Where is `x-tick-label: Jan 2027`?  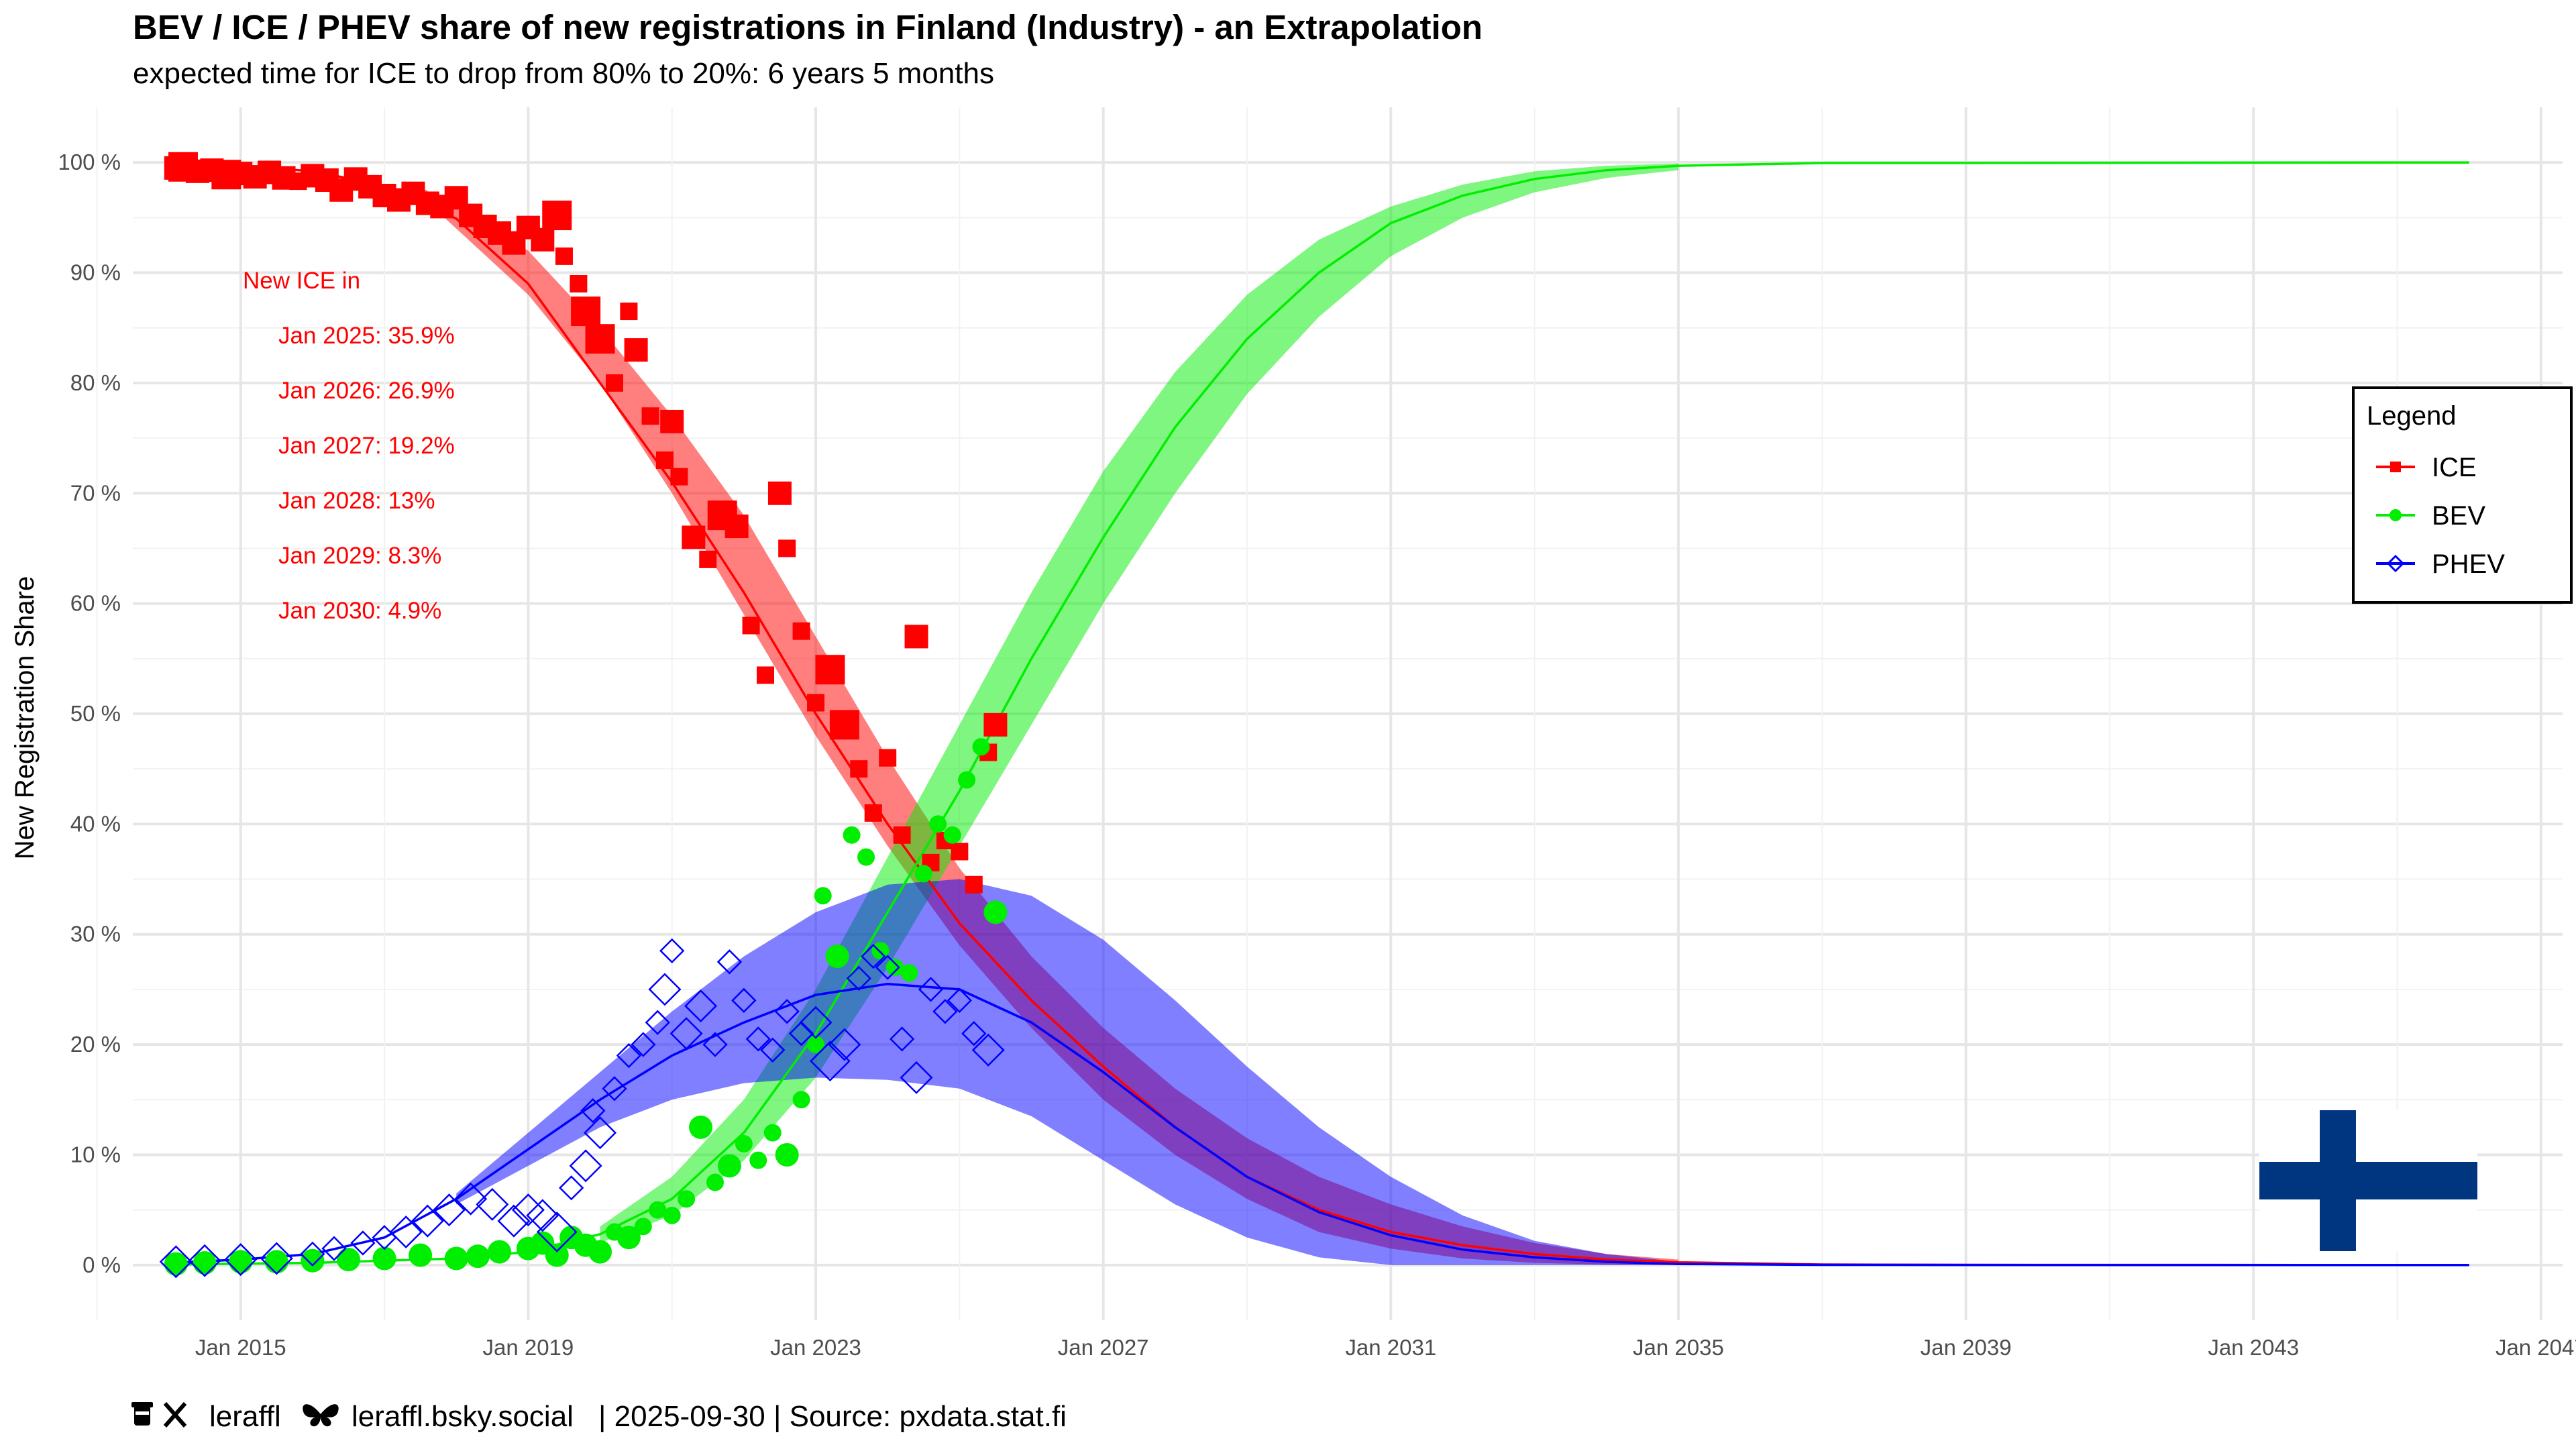
x-tick-label: Jan 2027 is located at coordinates (1103, 1347).